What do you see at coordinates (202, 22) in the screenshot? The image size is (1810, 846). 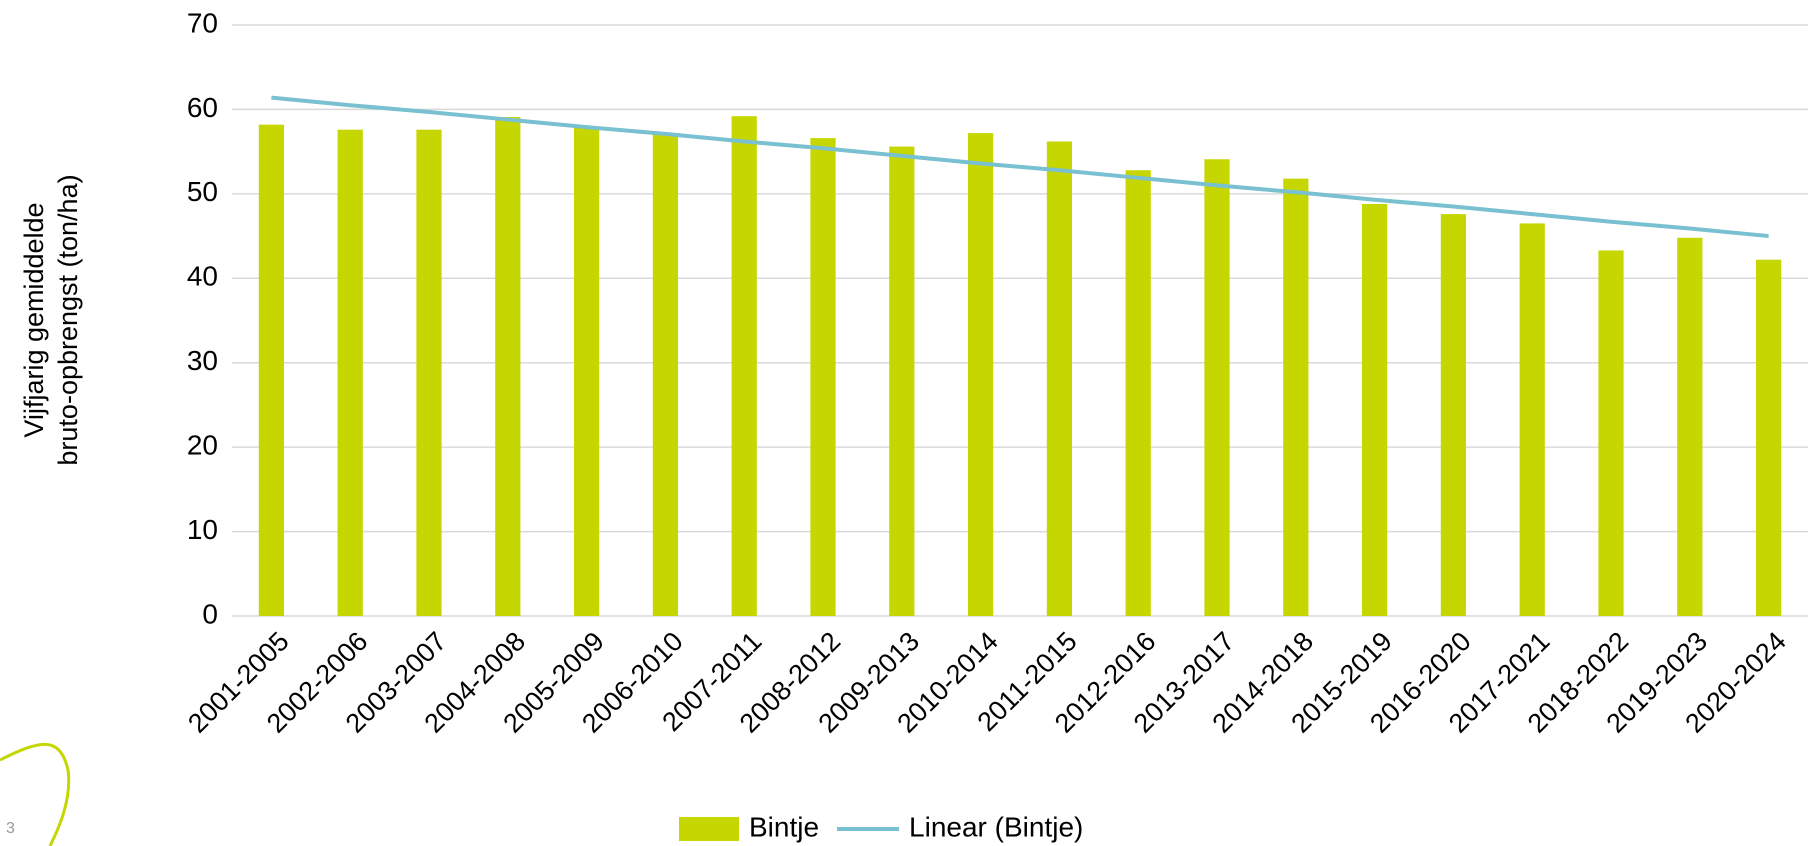 I see `y-tick-label: 70` at bounding box center [202, 22].